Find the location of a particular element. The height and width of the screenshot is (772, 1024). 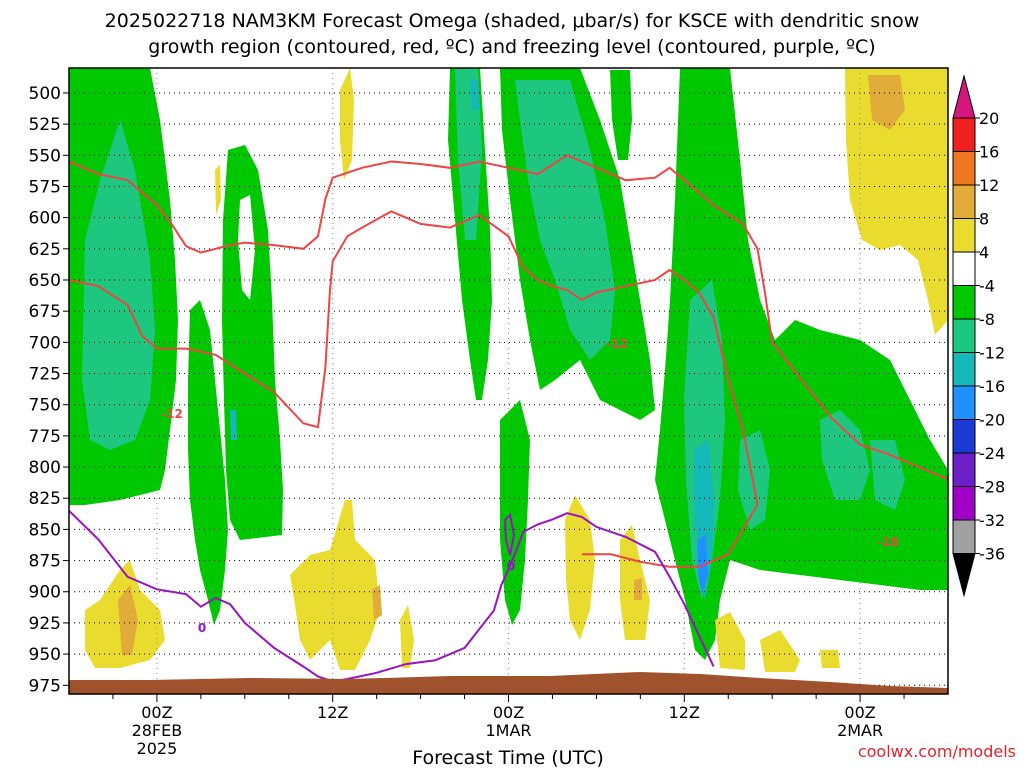

y-tick-label: 700 is located at coordinates (45, 343).